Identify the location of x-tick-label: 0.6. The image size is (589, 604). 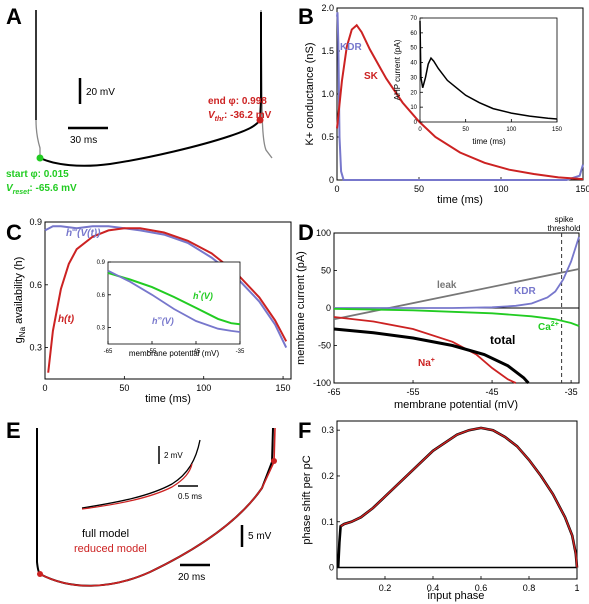
(481, 588).